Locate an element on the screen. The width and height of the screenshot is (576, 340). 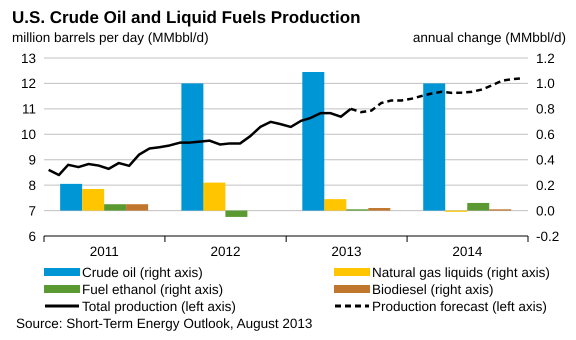
y2-tick-label: 0.2 is located at coordinates (545, 185).